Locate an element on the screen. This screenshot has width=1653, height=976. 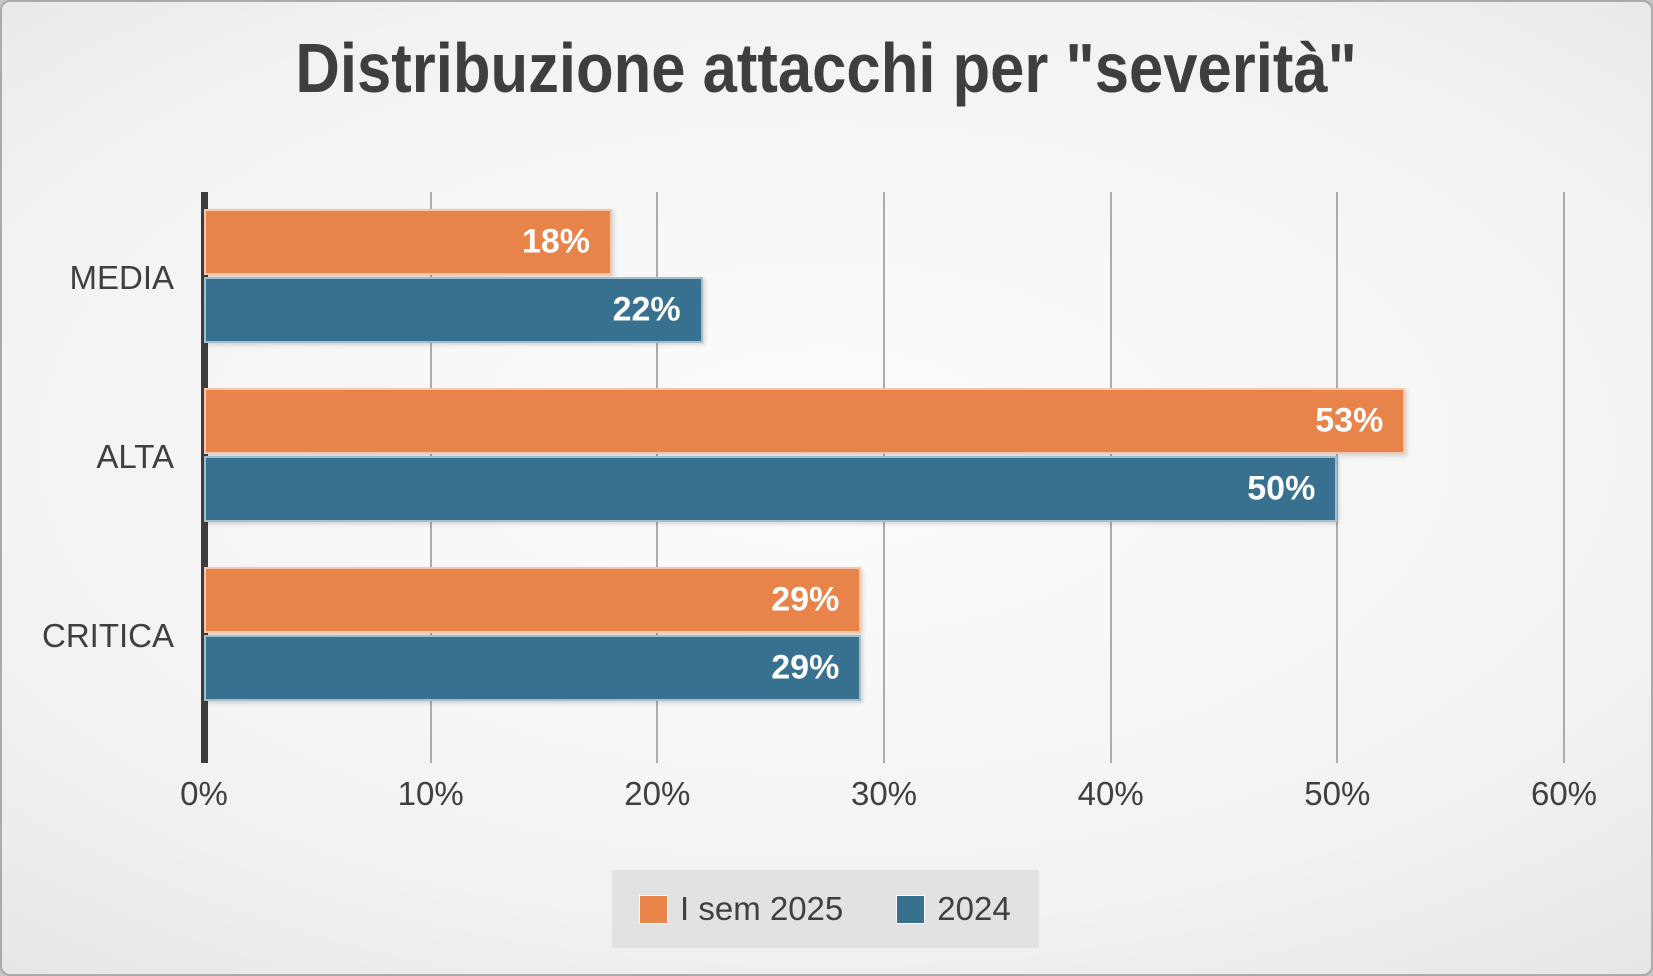
chart-title: Distribuzione attacchi per "severità" is located at coordinates (826, 68).